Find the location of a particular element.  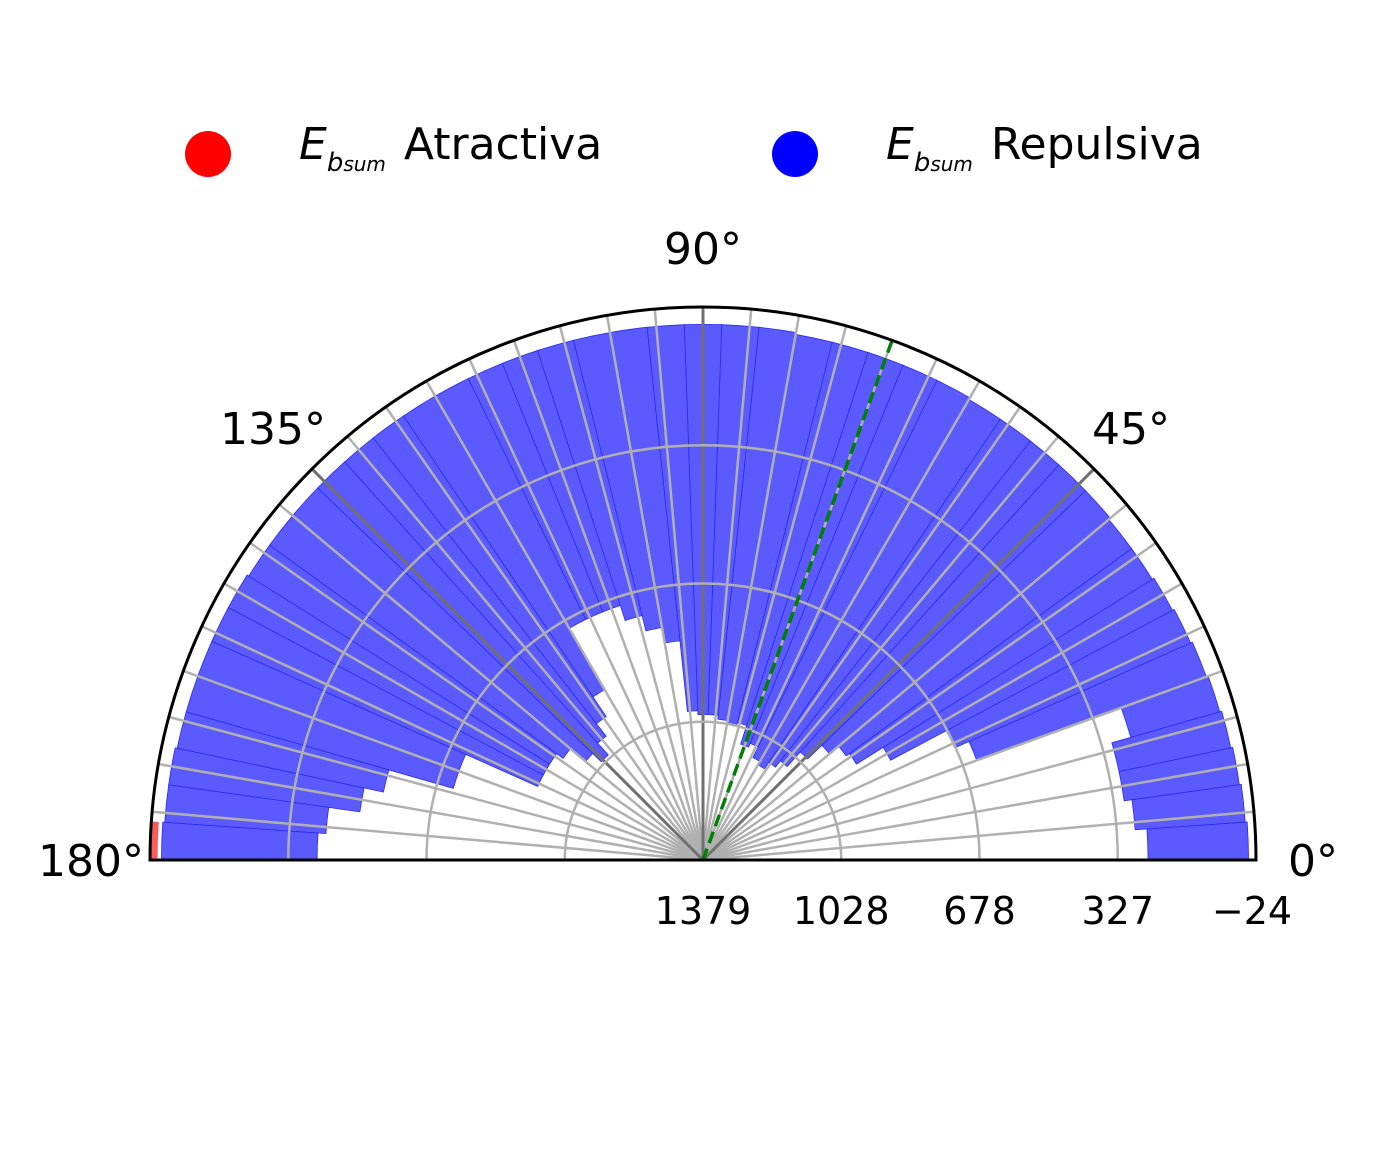

legend-item-repulsive: Ebsum Repulsiva is located at coordinates (987, 152).